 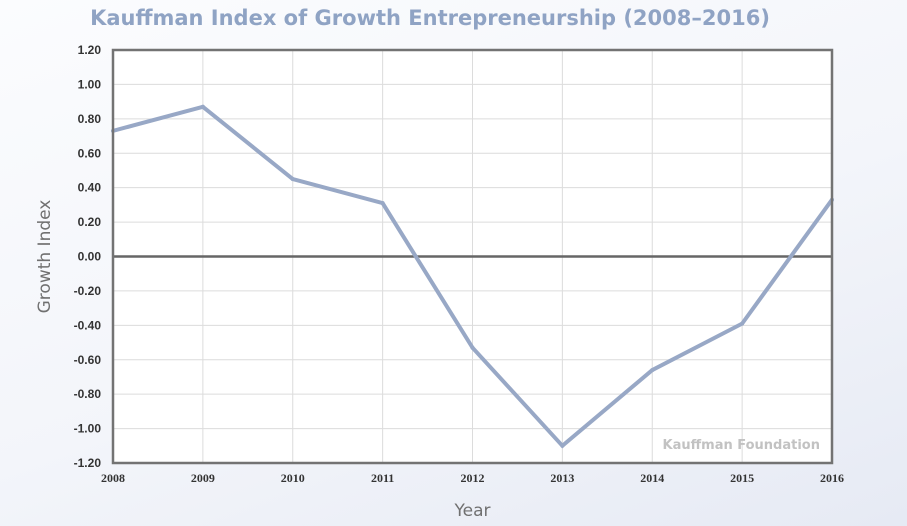 I want to click on x-axis-label: Year, so click(x=472, y=511).